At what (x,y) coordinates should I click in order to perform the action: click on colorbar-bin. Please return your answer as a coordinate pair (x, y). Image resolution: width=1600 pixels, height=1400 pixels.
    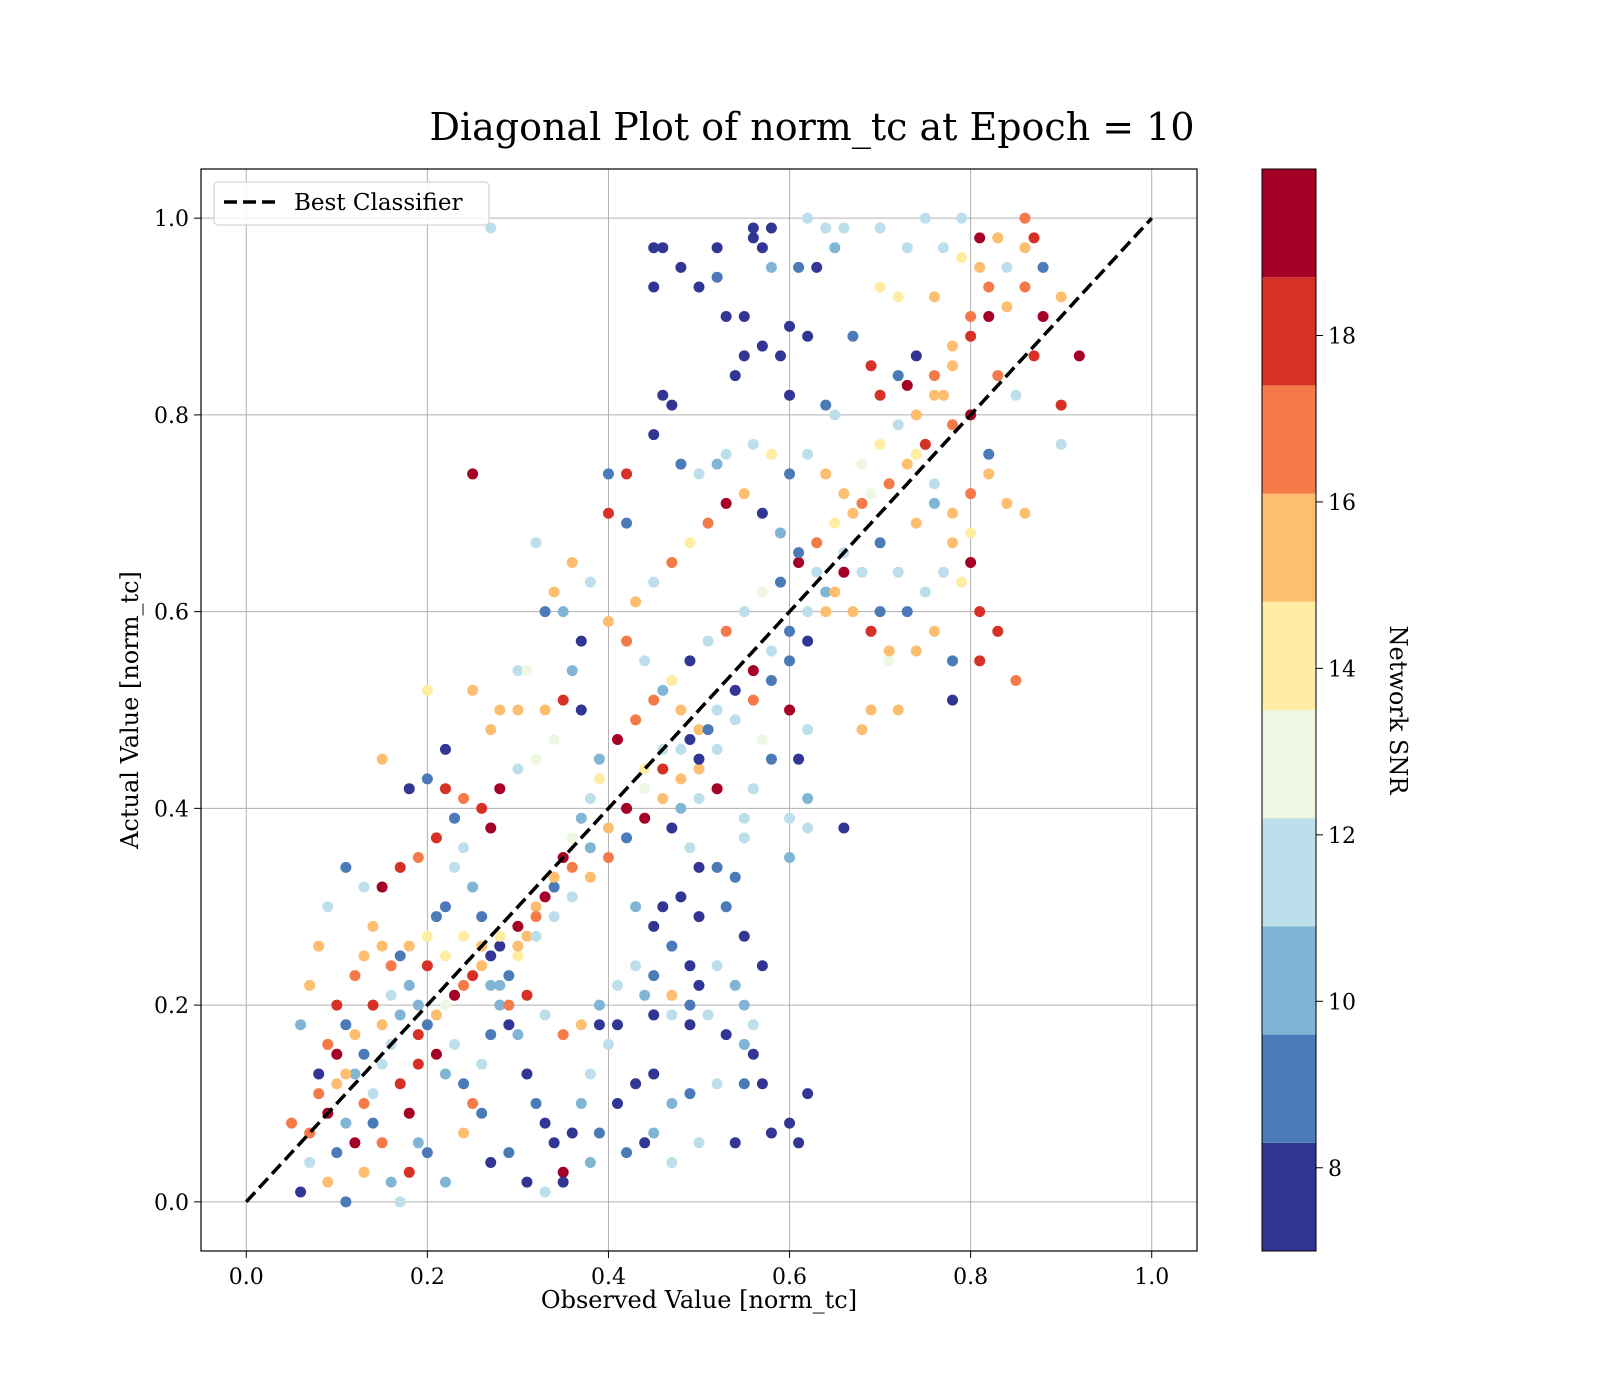
    Looking at the image, I should click on (1289, 980).